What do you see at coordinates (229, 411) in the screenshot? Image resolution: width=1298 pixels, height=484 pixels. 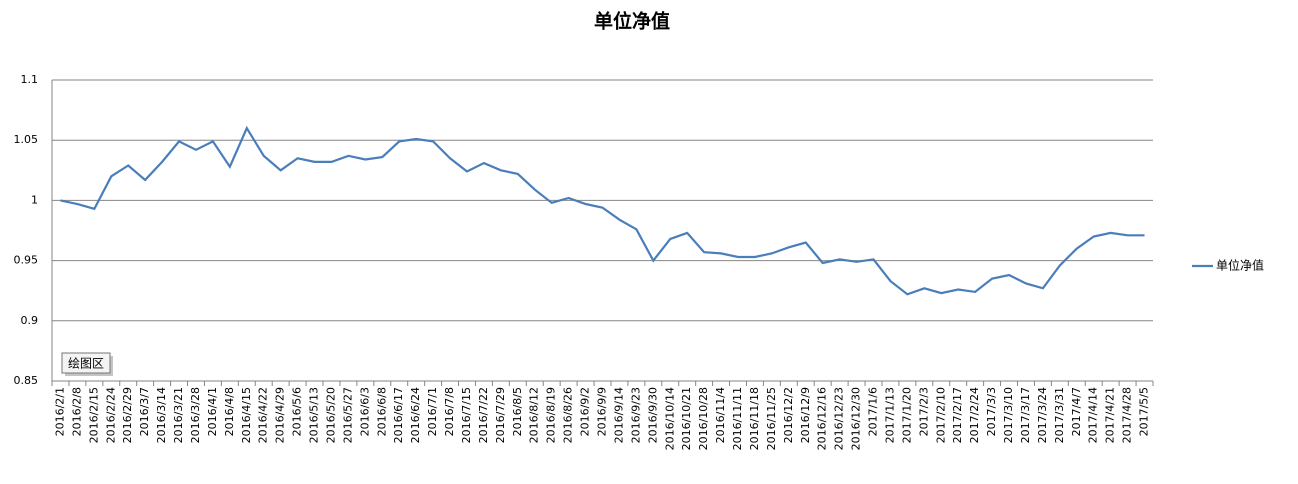 I see `x-tick-label: 2016/4/8` at bounding box center [229, 411].